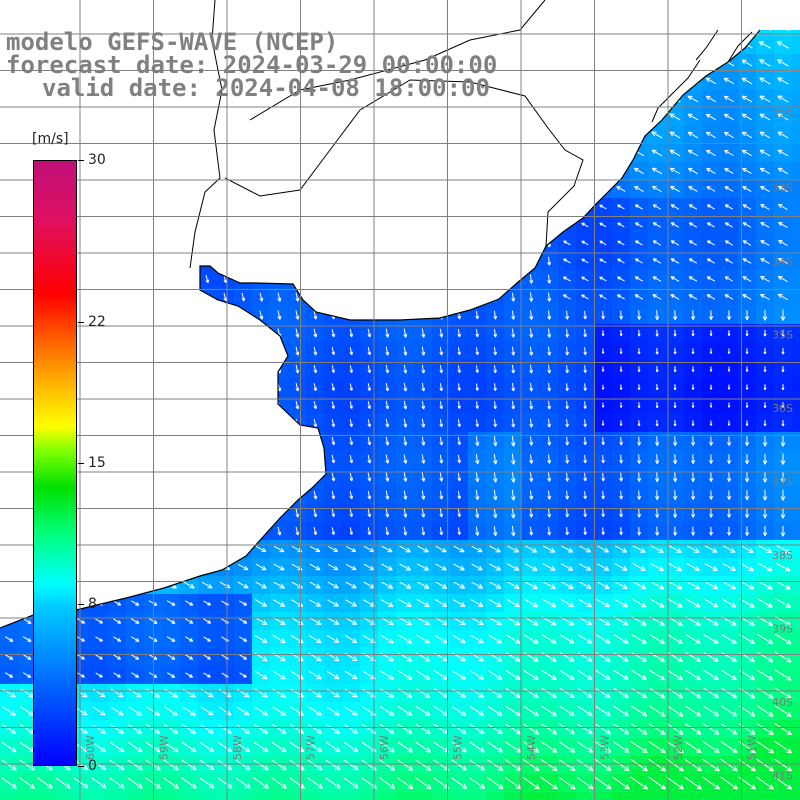 This screenshot has height=800, width=800. I want to click on colorbar-units: [m/s], so click(50, 139).